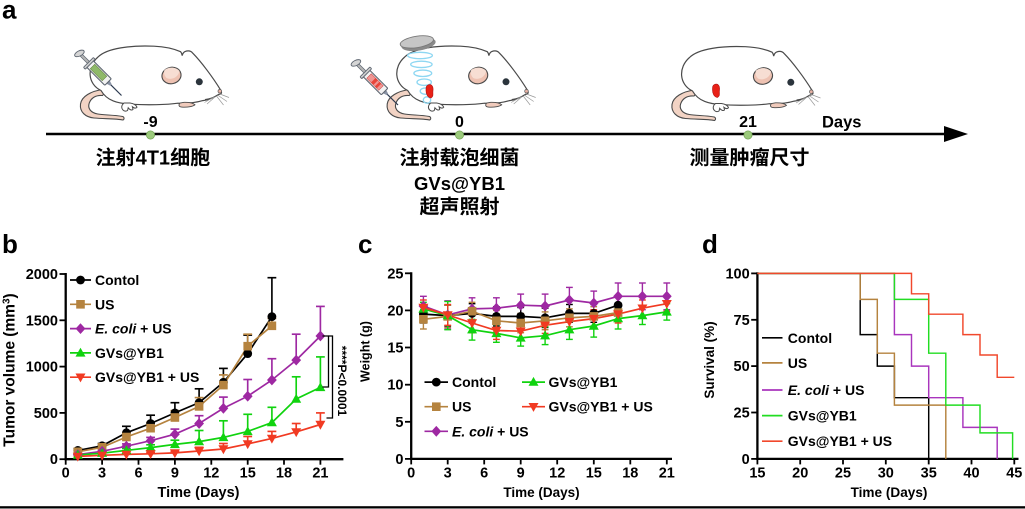 Image resolution: width=1025 pixels, height=509 pixels. Describe the element at coordinates (399, 423) in the screenshot. I see `svg-text: 5` at that location.